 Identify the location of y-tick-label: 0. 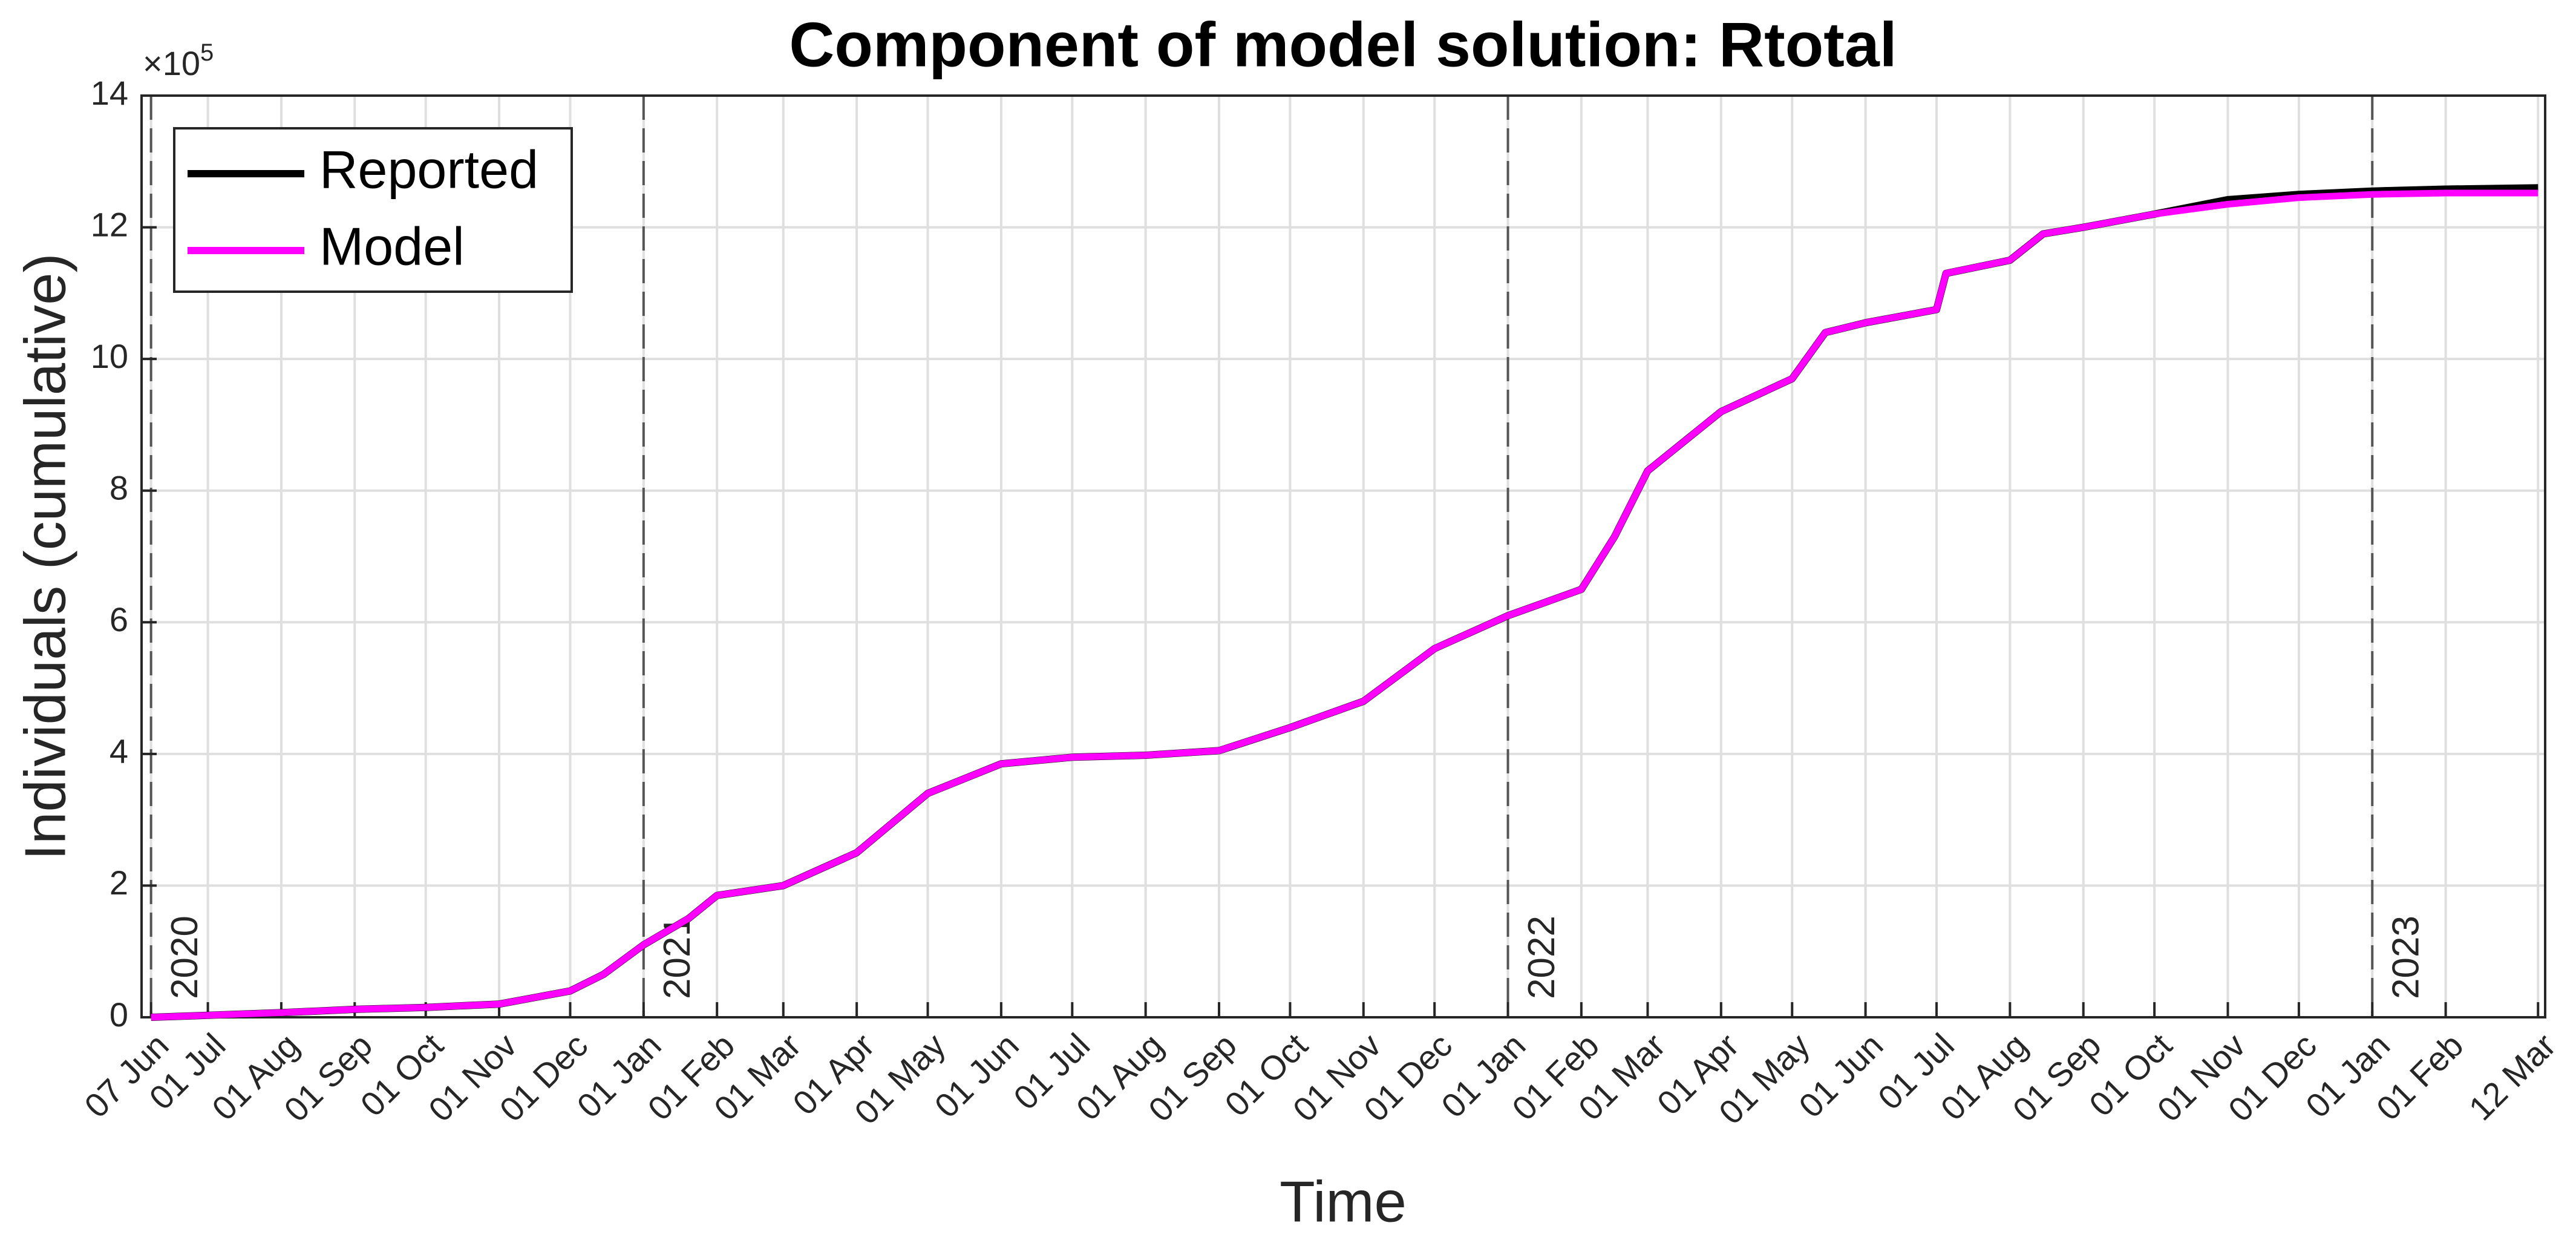
(119, 1015).